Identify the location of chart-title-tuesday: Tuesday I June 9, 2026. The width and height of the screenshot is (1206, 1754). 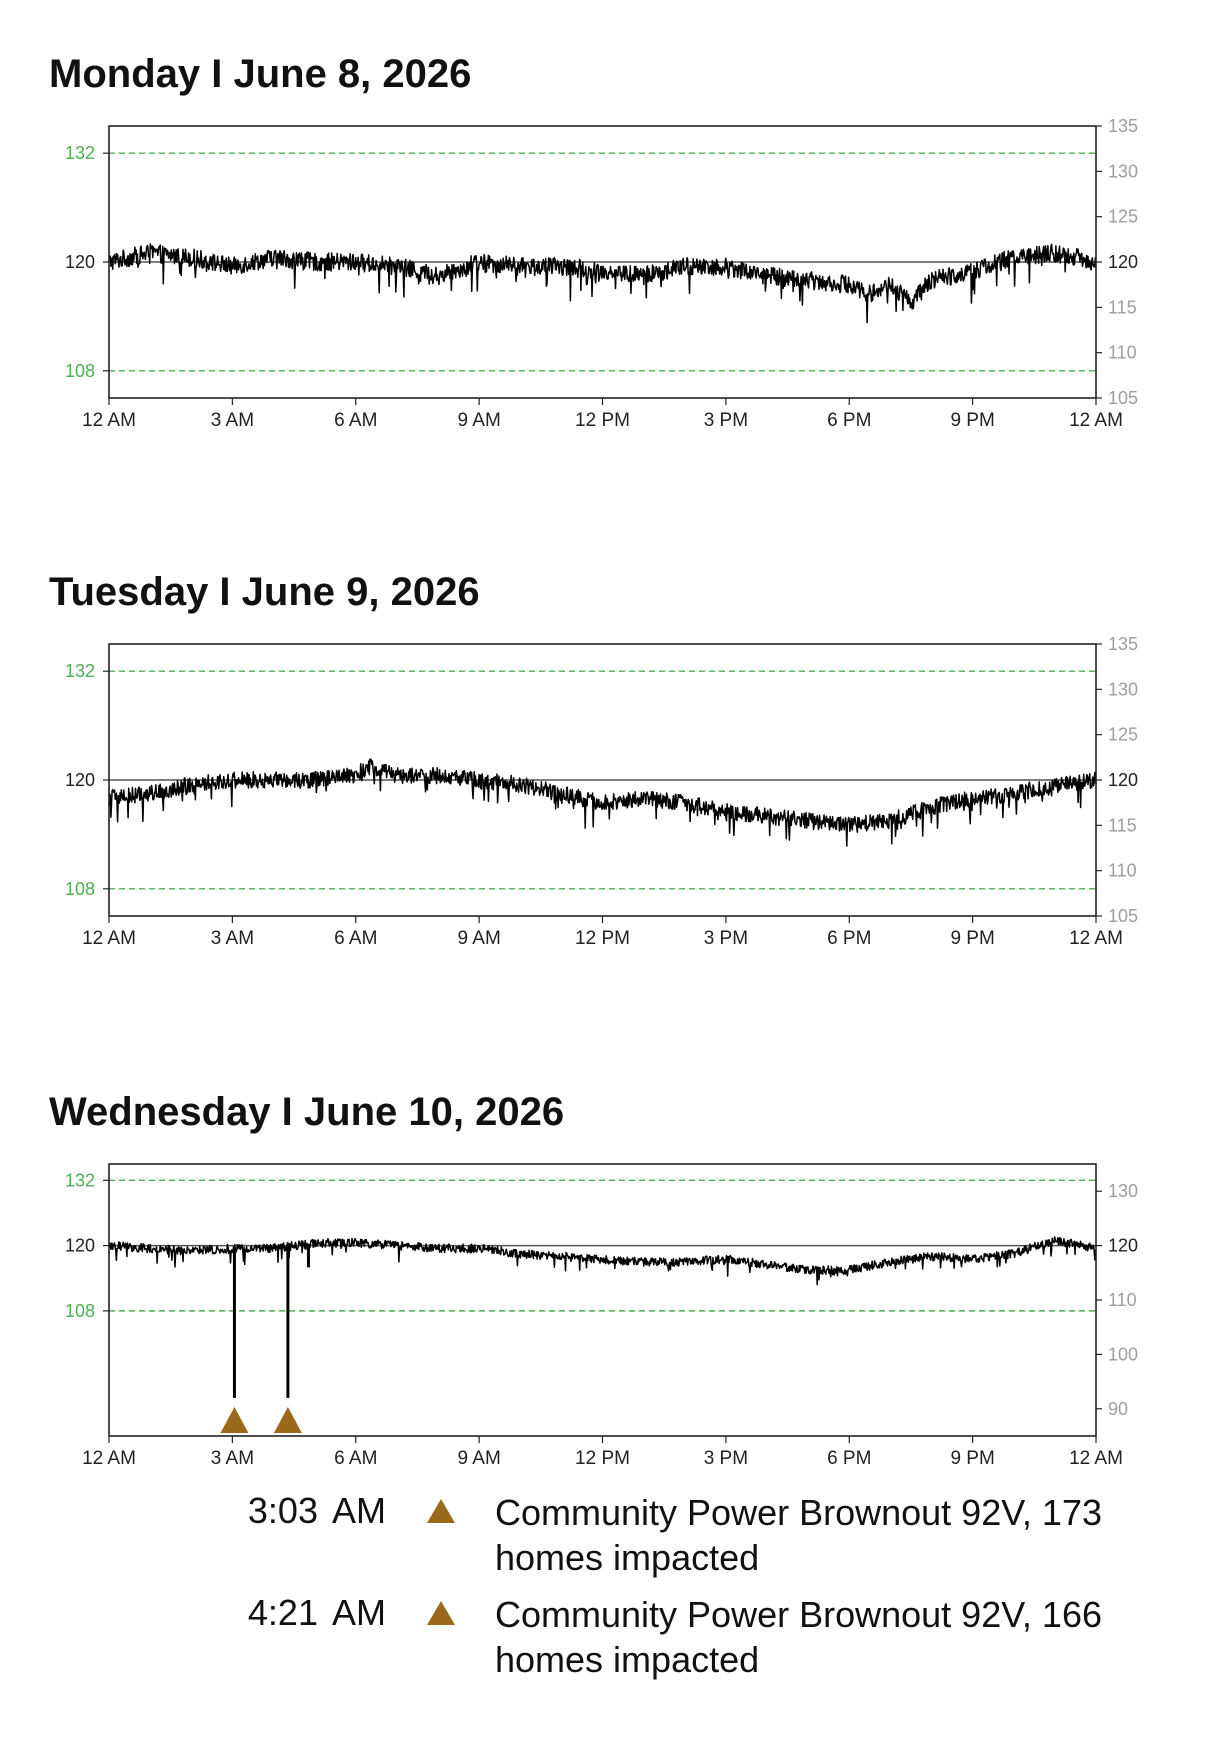
(264, 592).